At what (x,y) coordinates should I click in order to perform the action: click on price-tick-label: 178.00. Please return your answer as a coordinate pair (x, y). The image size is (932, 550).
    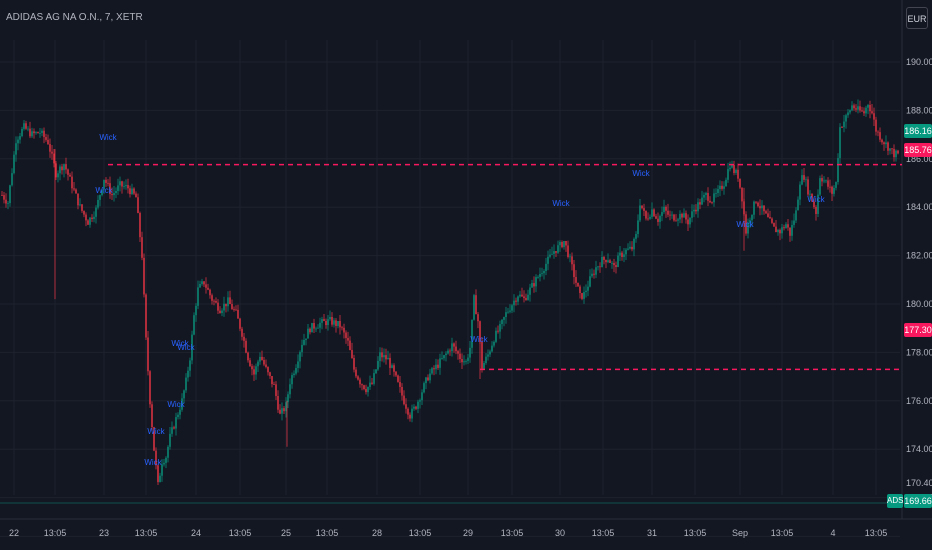
    Looking at the image, I should click on (919, 352).